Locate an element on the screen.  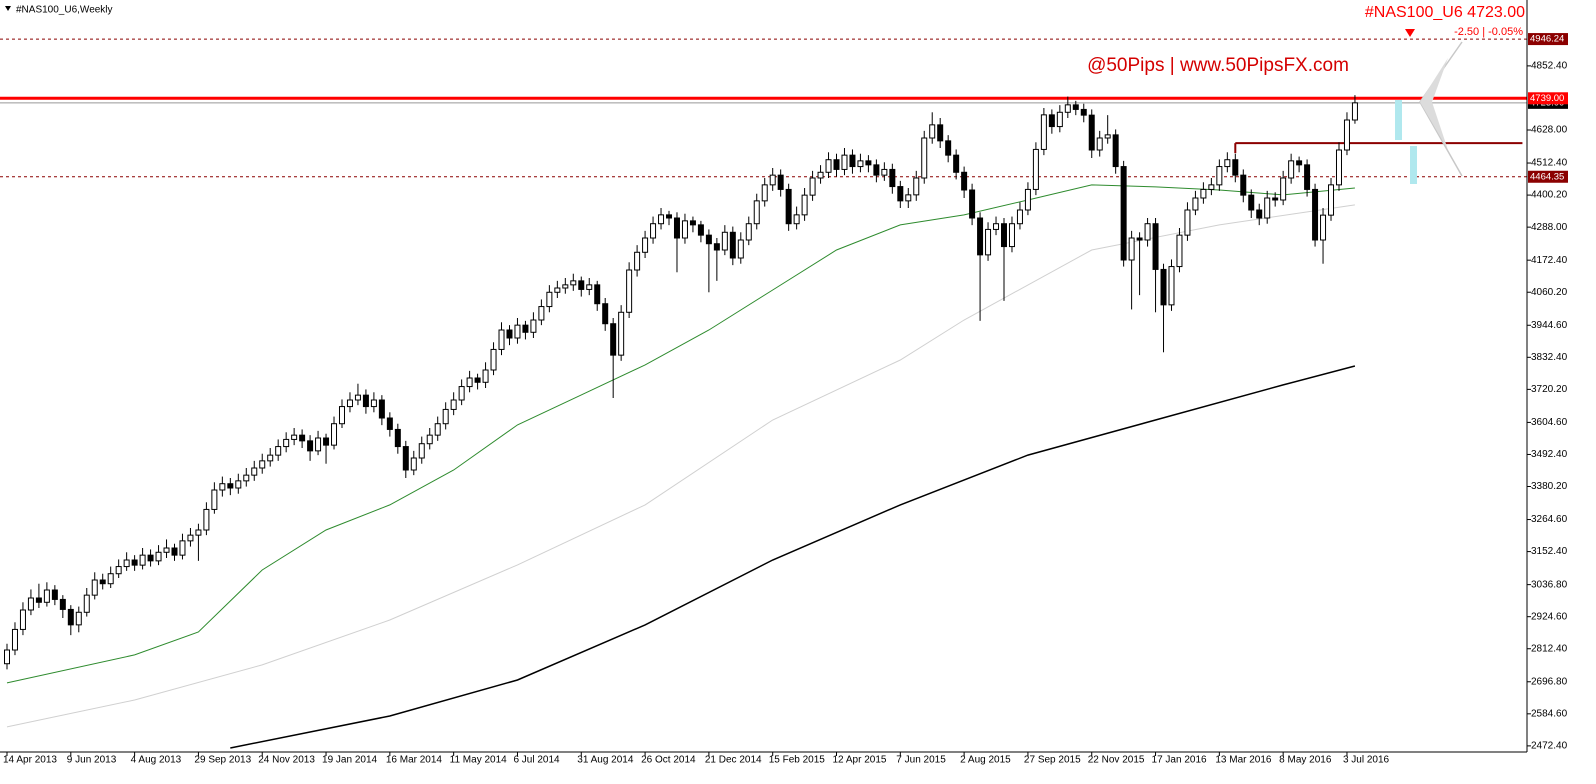
x-tick-label: 24 Nov 2013 is located at coordinates (286, 760).